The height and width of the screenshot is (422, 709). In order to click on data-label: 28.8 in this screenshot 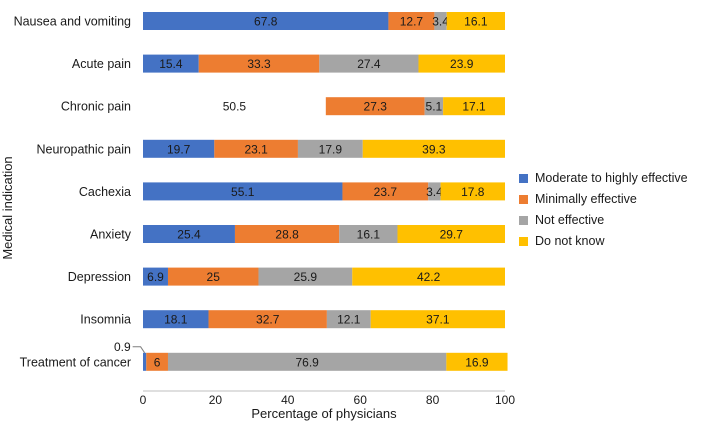, I will do `click(287, 235)`.